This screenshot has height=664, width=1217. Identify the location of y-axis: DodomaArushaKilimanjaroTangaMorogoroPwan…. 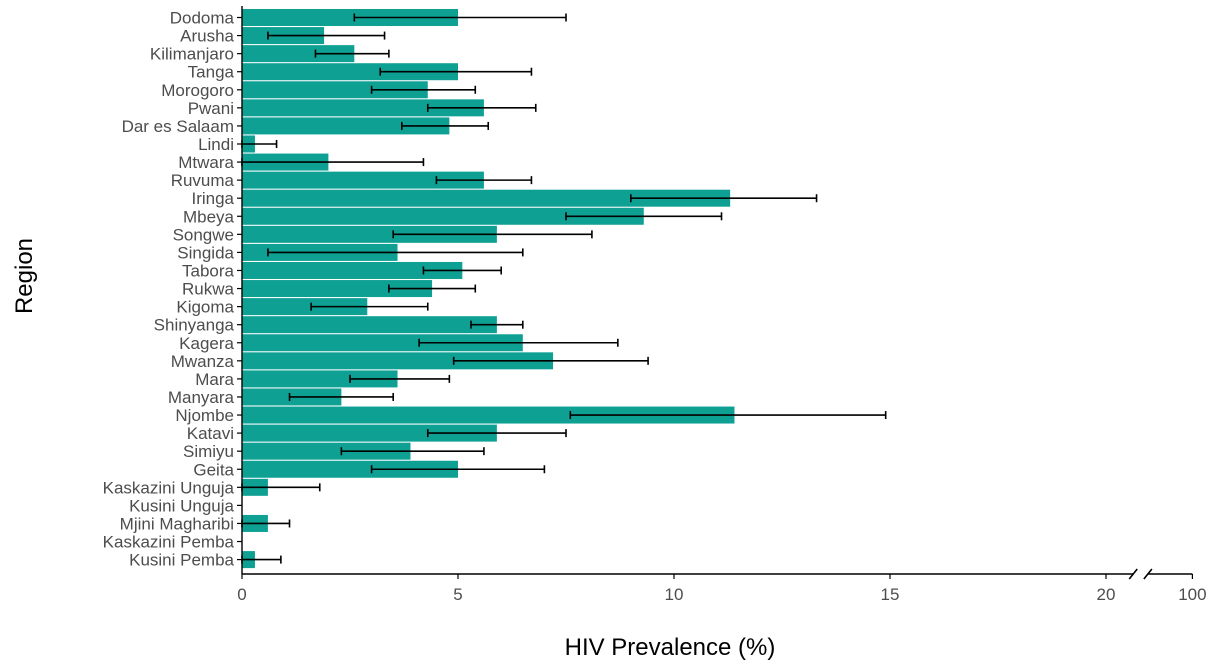
(173, 290).